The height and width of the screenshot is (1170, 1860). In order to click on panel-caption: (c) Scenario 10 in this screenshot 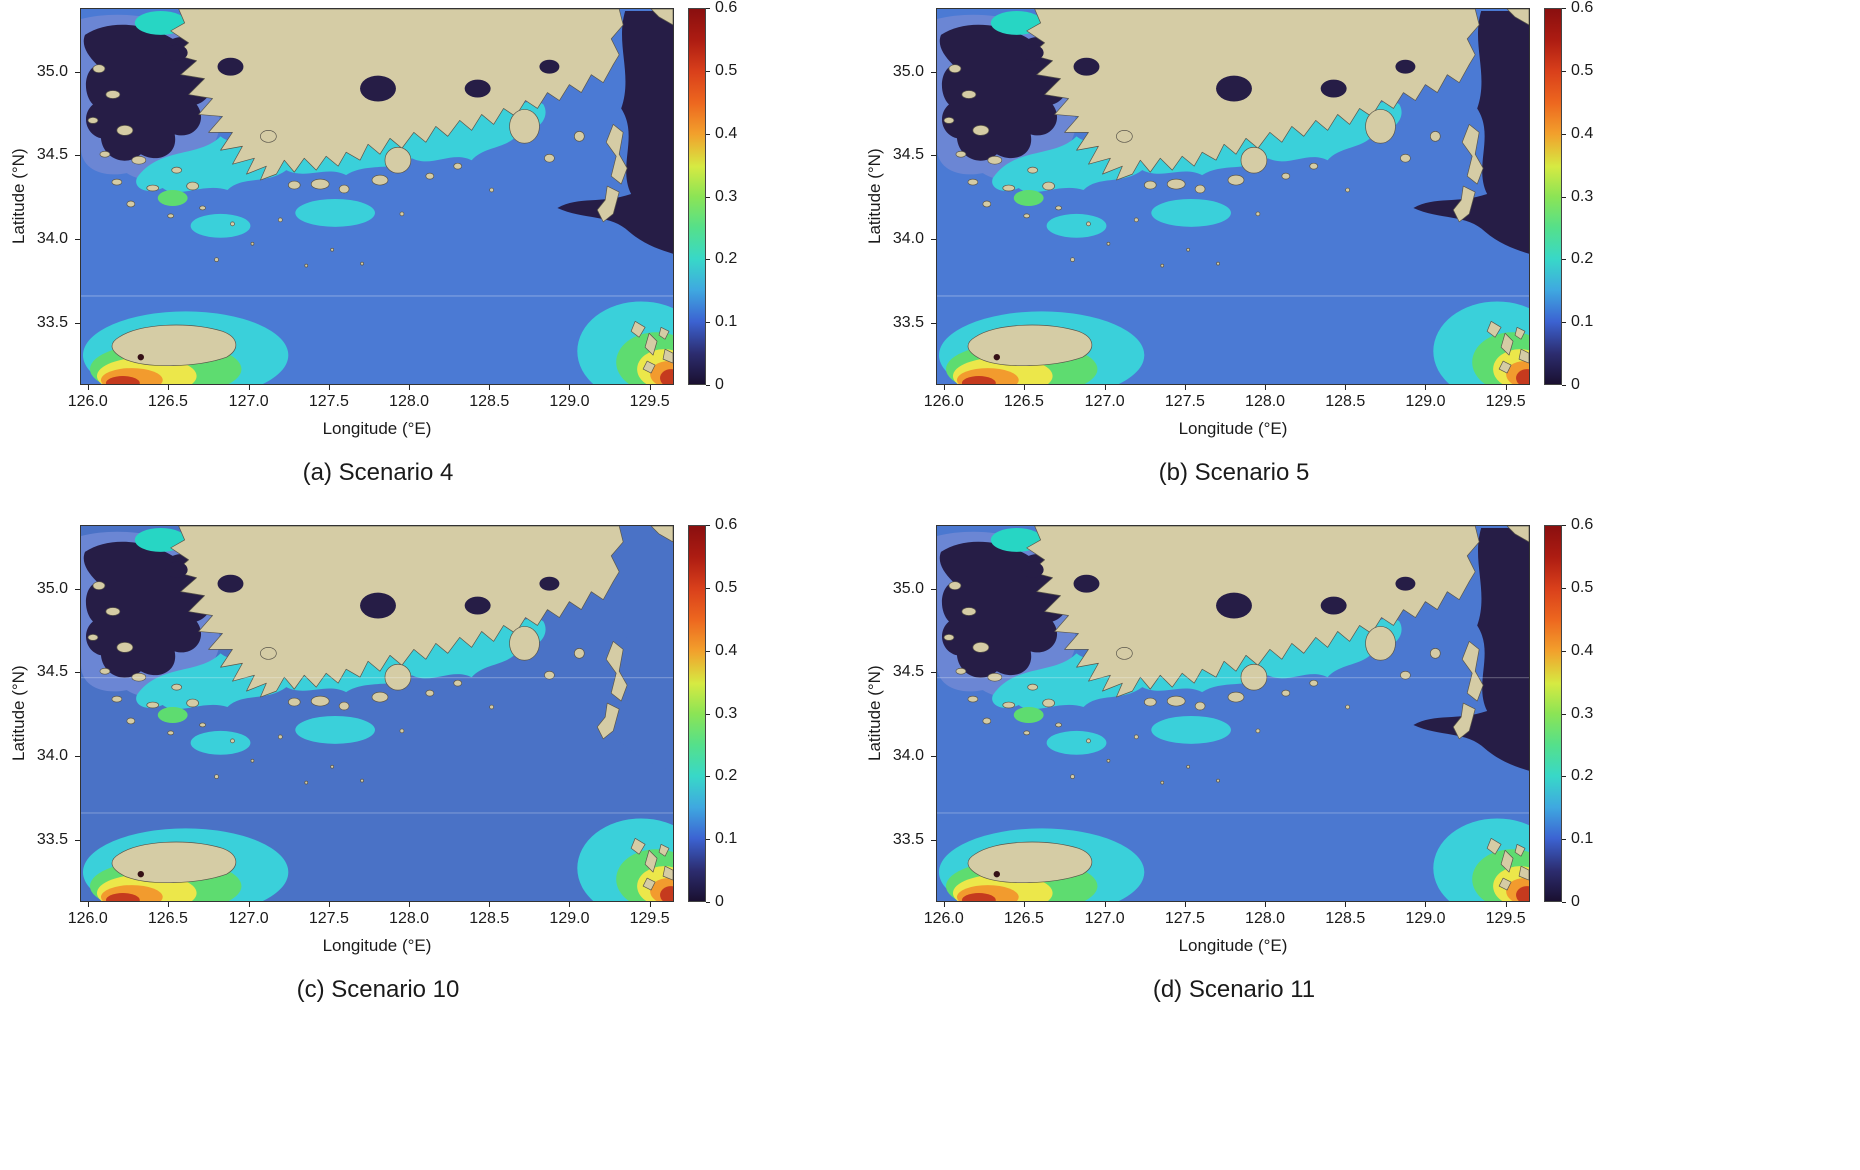, I will do `click(378, 989)`.